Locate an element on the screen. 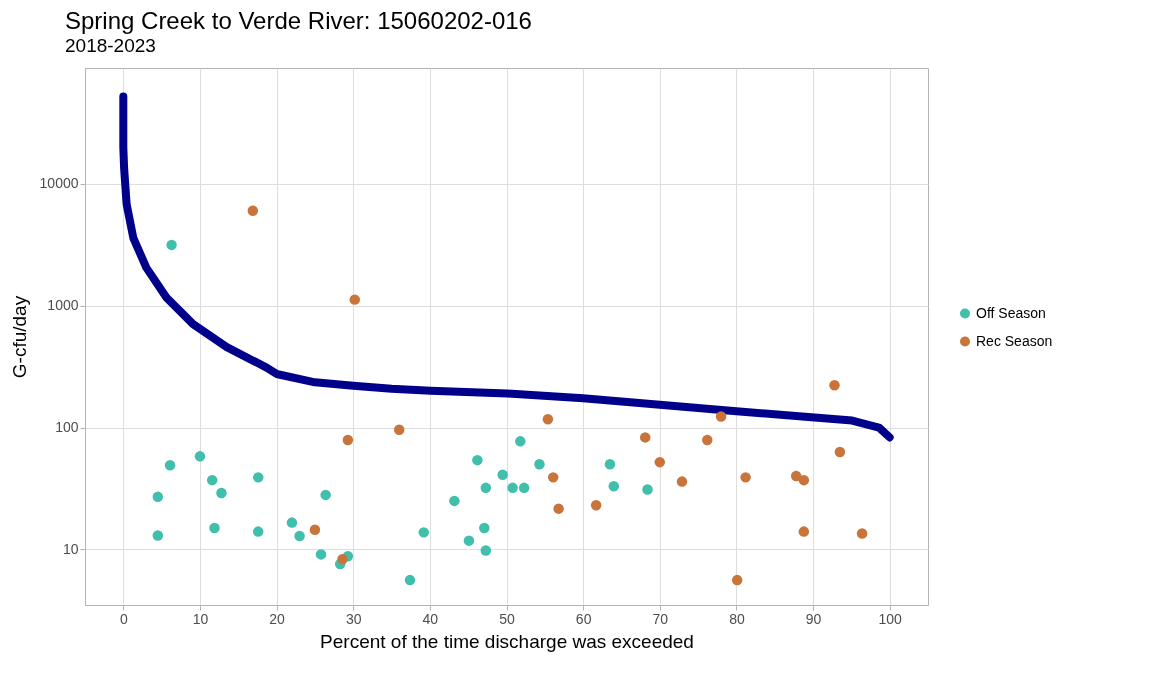 The width and height of the screenshot is (1172, 694). x-tick-label: 20 is located at coordinates (277, 618).